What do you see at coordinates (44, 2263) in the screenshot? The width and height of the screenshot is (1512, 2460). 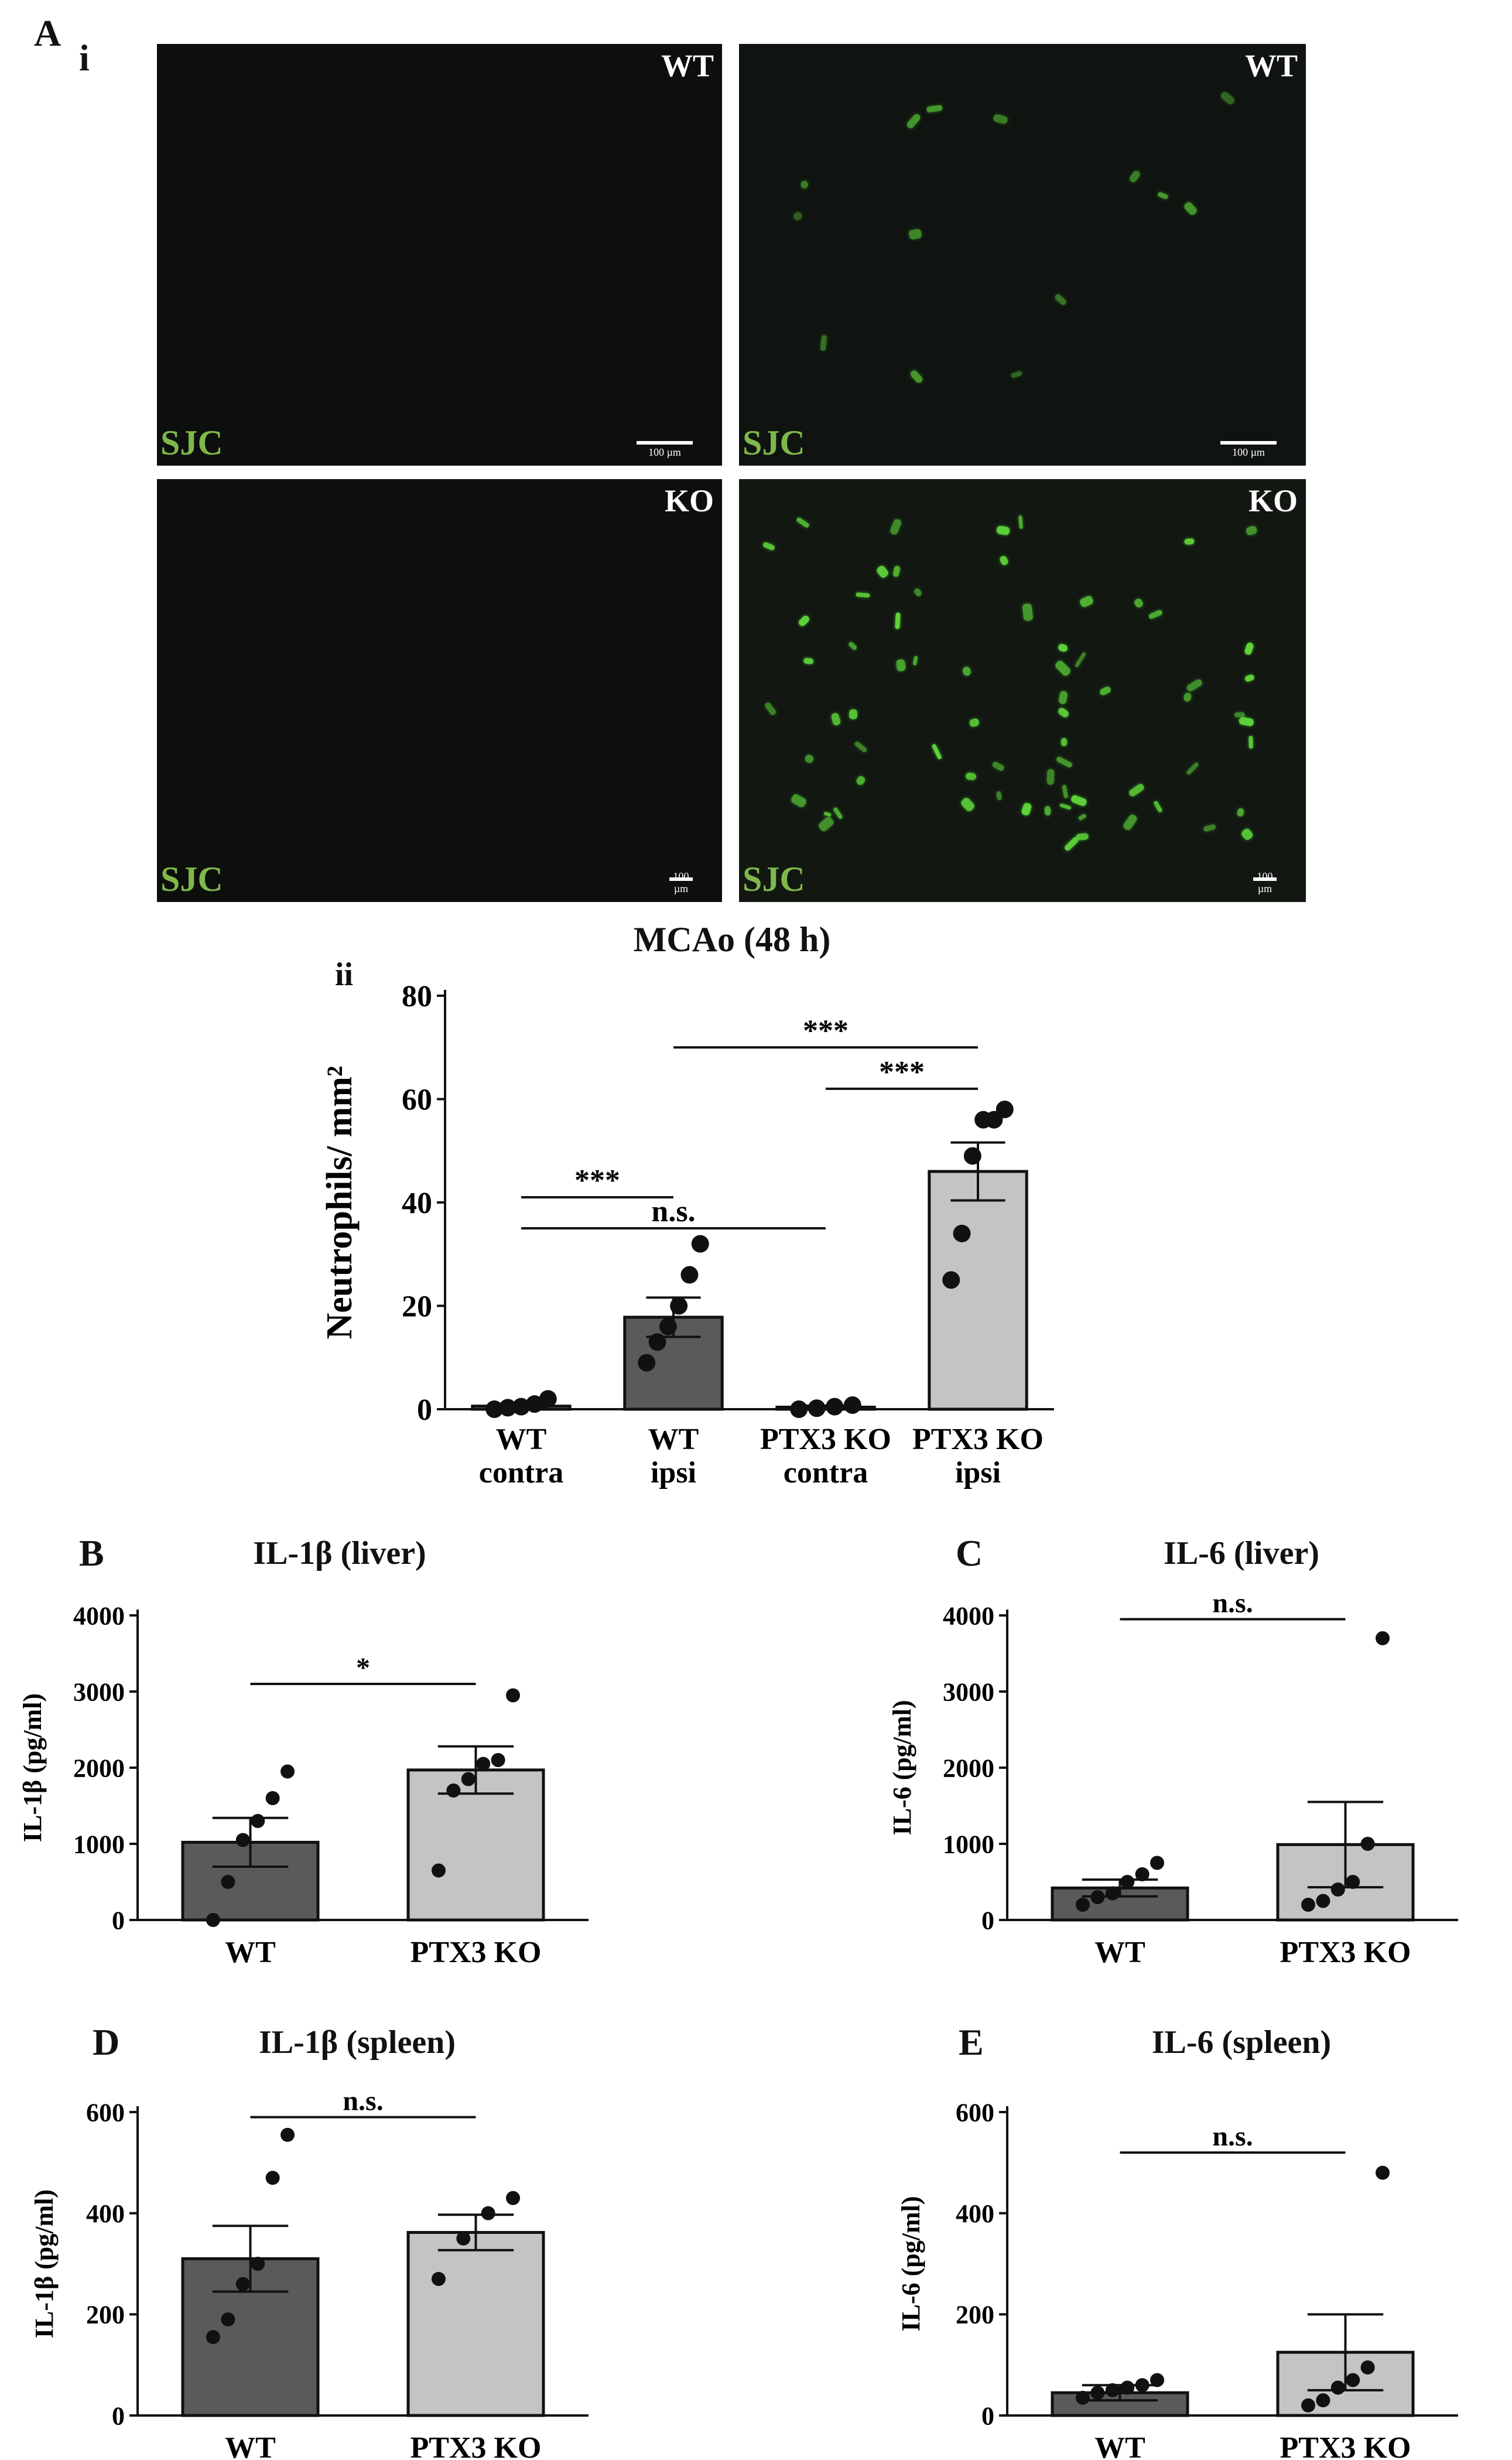 I see `y-axis-label: IL-1β (pg/ml)` at bounding box center [44, 2263].